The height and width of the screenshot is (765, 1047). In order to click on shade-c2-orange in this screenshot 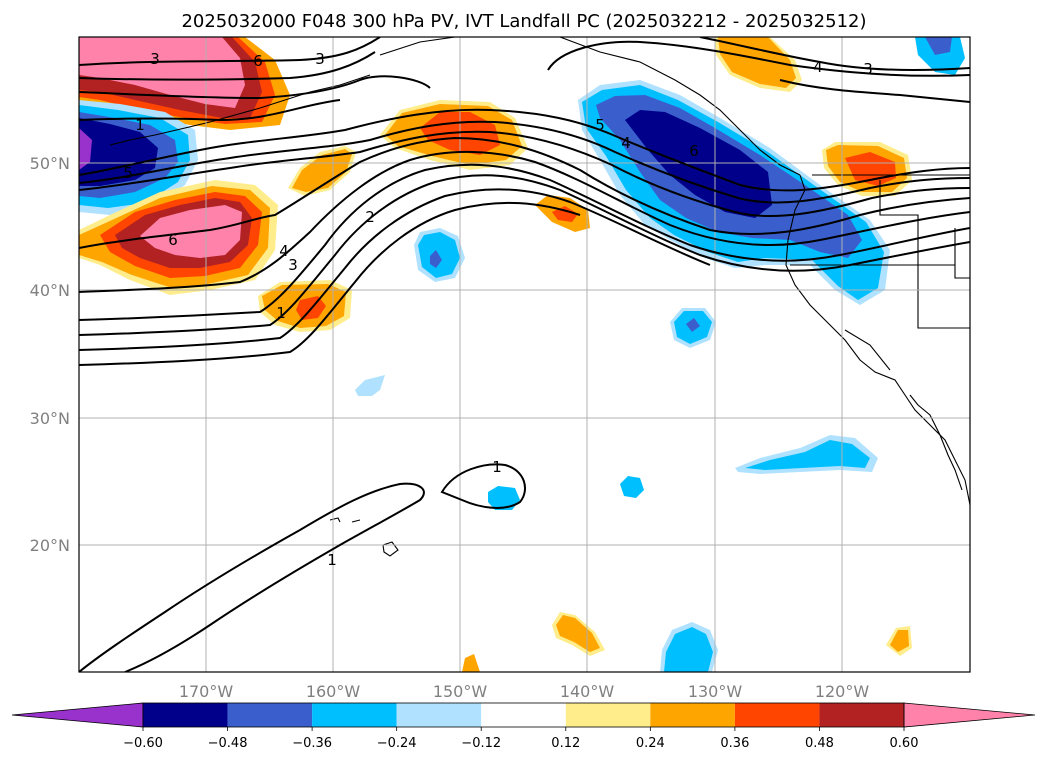, I will do `click(322, 170)`.